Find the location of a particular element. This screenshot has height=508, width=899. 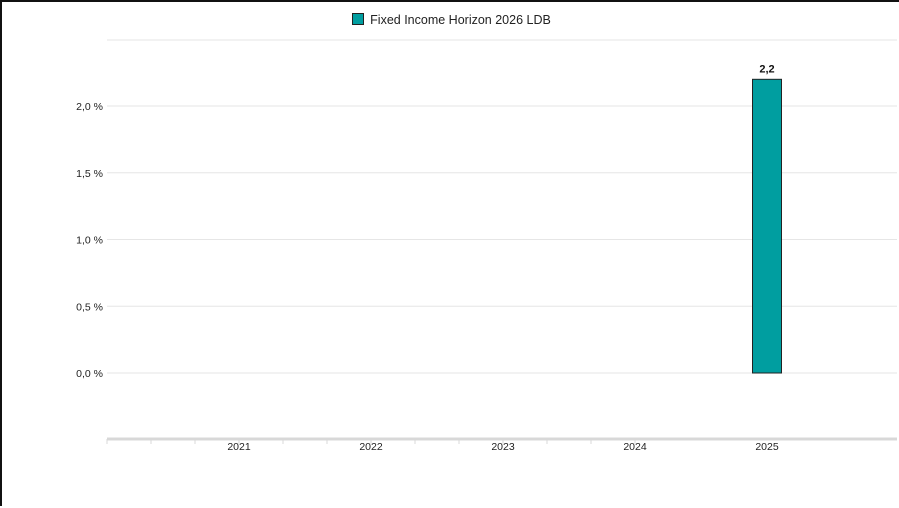

bar-2025 is located at coordinates (767, 226).